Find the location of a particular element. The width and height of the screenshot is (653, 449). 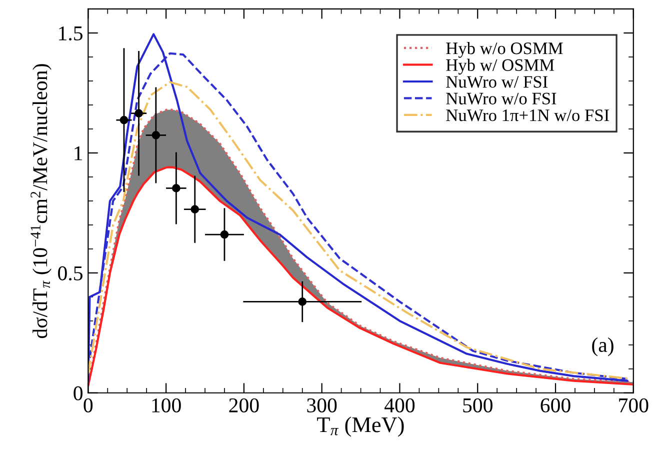

x-tick-label: 700 is located at coordinates (633, 405).